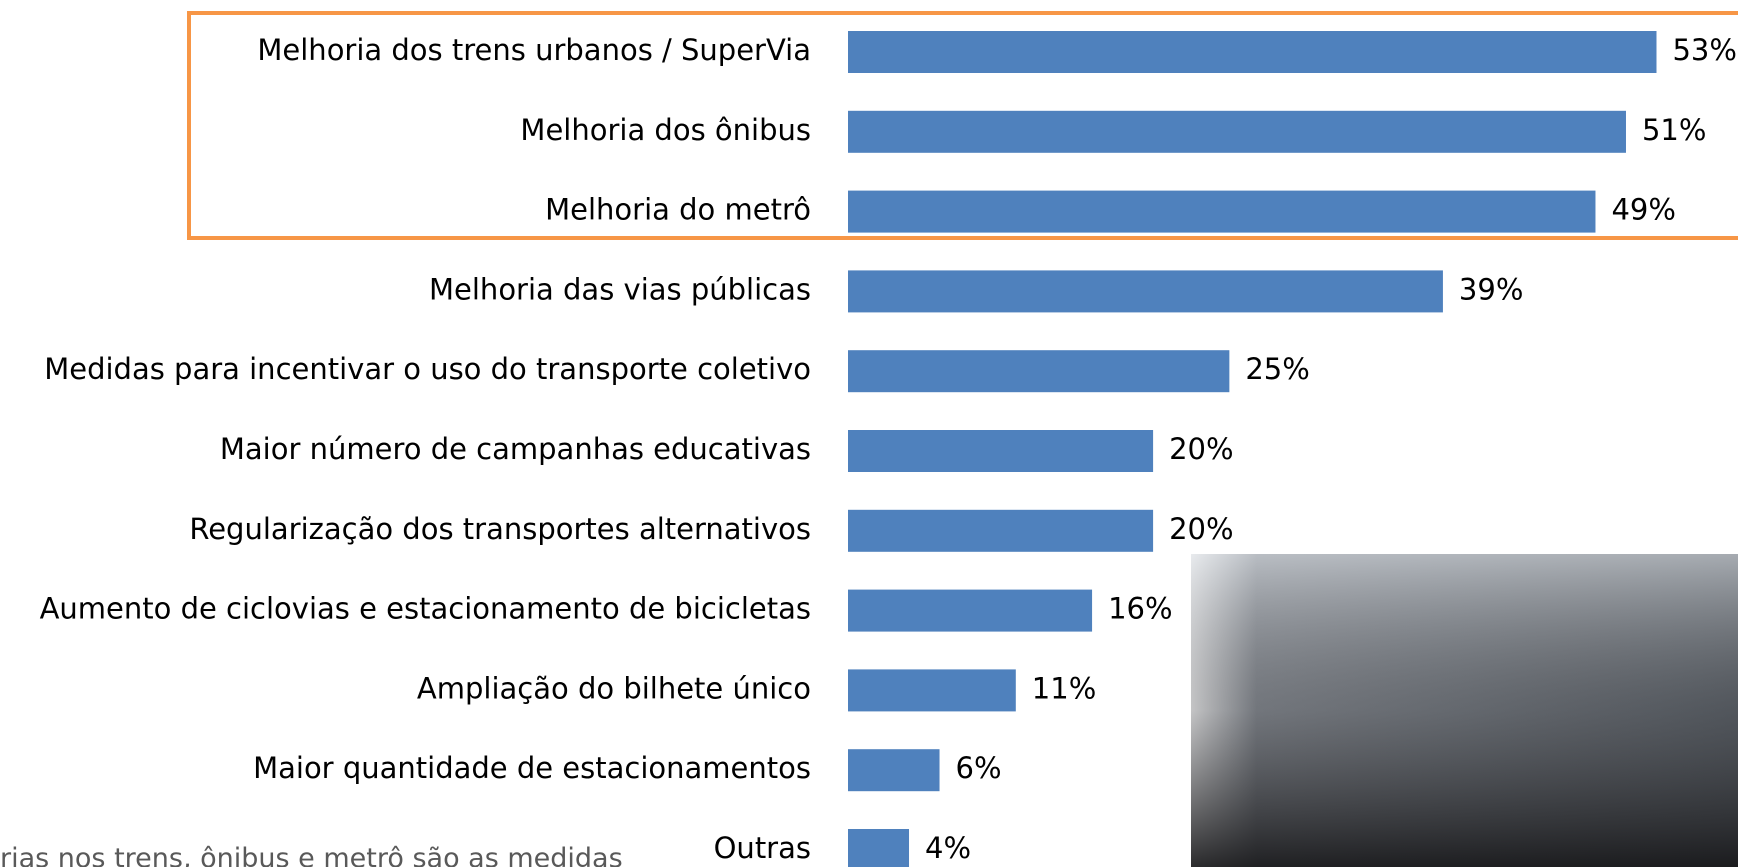  Describe the element at coordinates (1643, 210) in the screenshot. I see `value-label: 49%` at that location.